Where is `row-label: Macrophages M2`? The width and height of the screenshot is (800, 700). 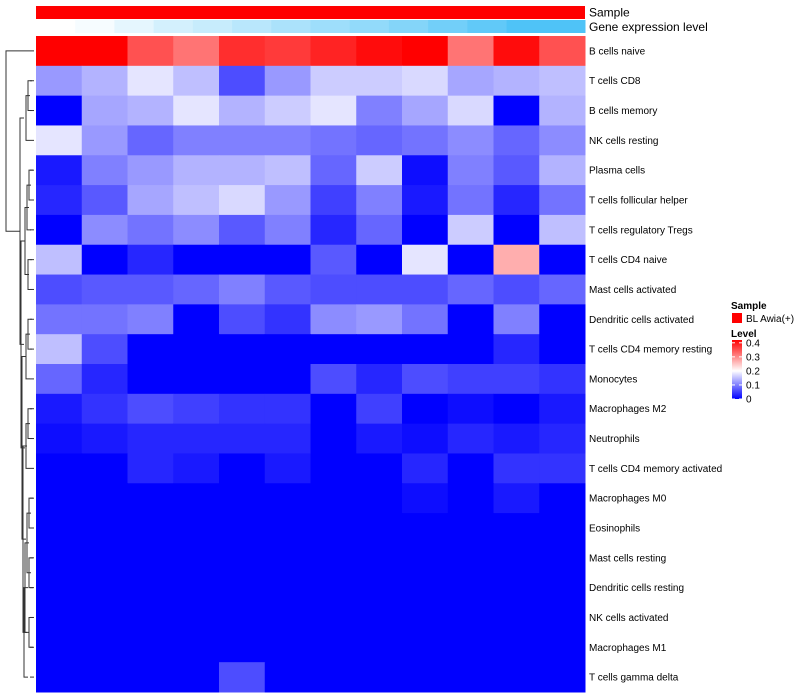 row-label: Macrophages M2 is located at coordinates (628, 409).